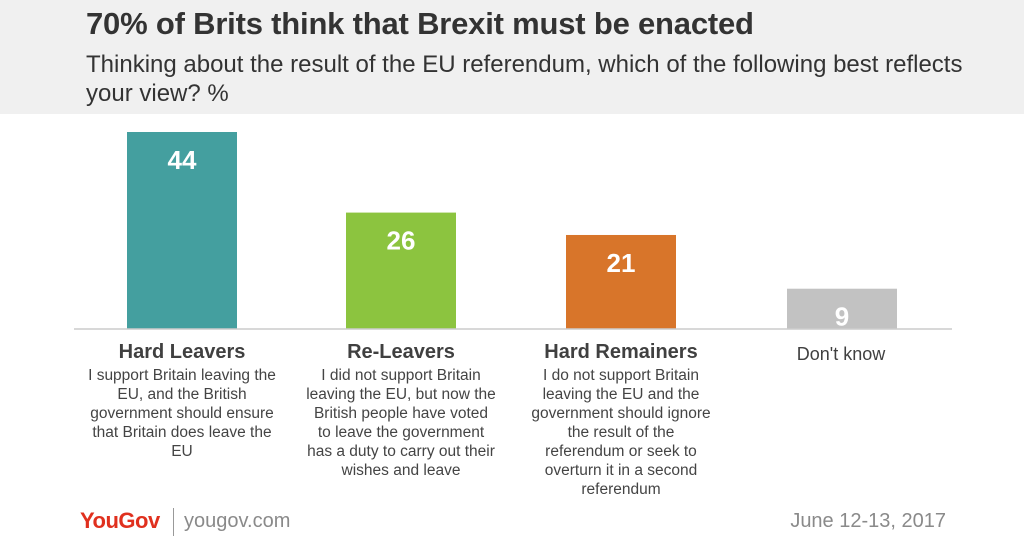 The height and width of the screenshot is (543, 1024). I want to click on yougov-logo: YouGov, so click(120, 520).